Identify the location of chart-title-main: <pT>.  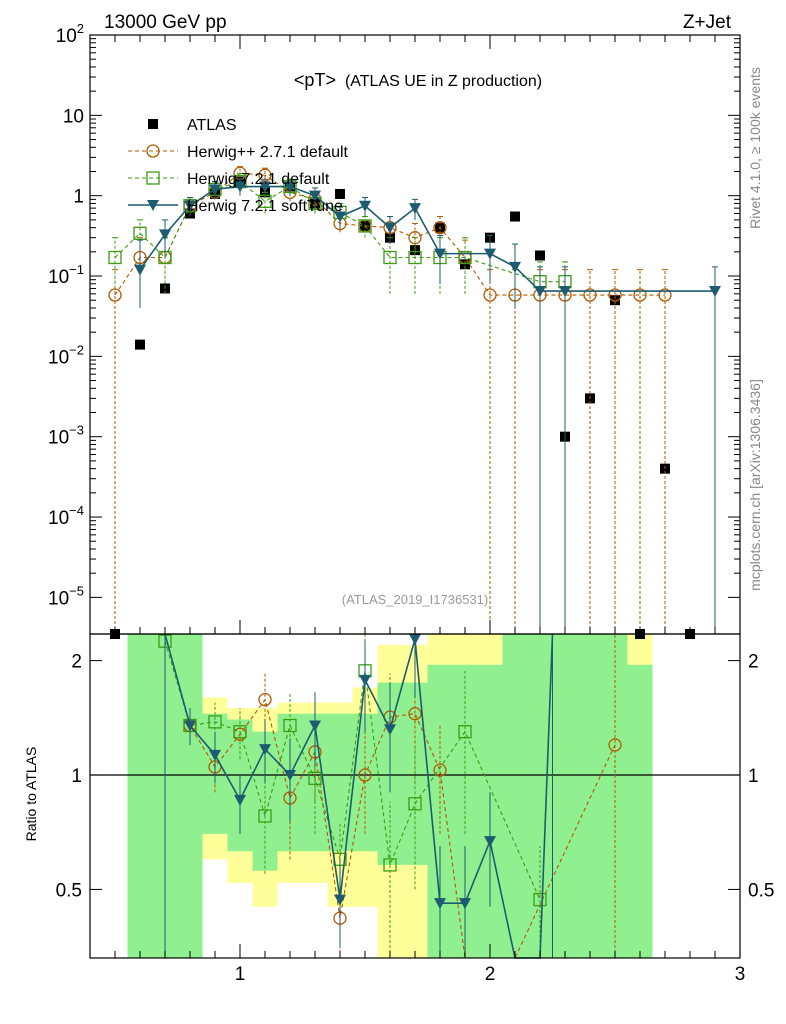
(315, 80).